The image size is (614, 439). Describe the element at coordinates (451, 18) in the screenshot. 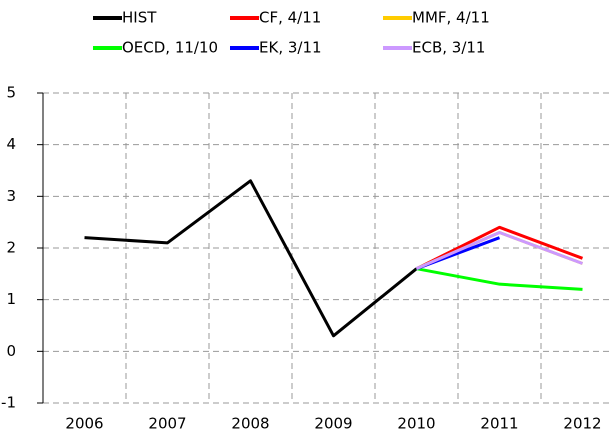

I see `legend-label: MMF, 4/11` at that location.